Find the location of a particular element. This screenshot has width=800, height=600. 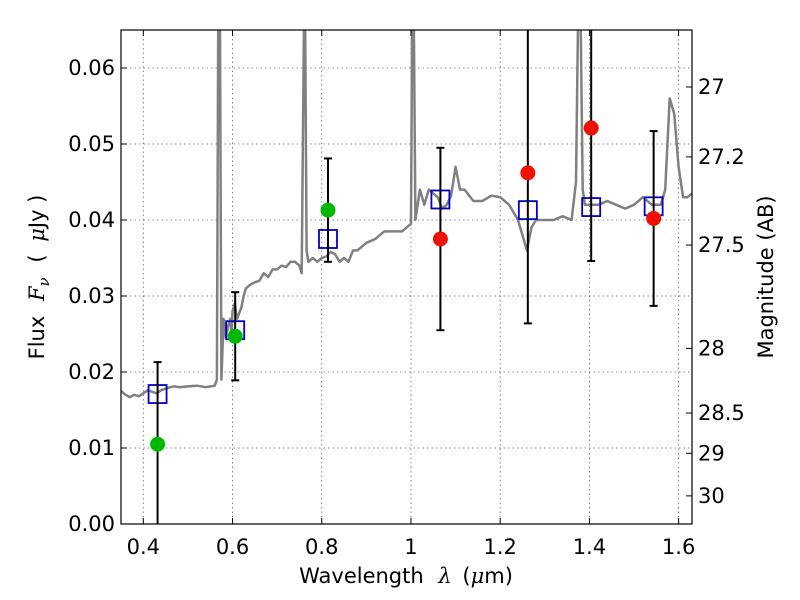

y2-tick-label: 28.5 is located at coordinates (721, 413).